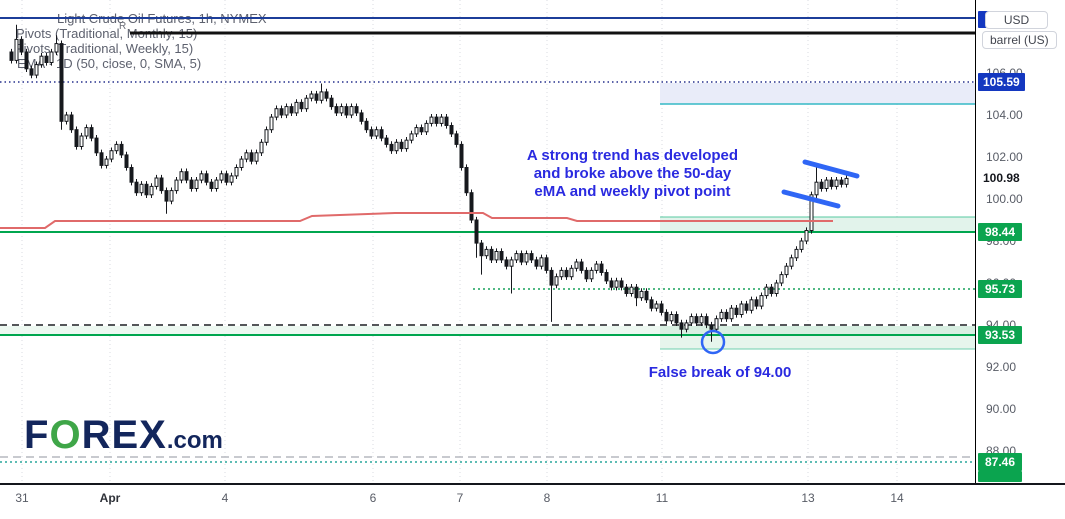 This screenshot has width=1065, height=519. I want to click on legend-pivots-monthly: Pivots (Traditional, Monthly, 15), so click(107, 33).